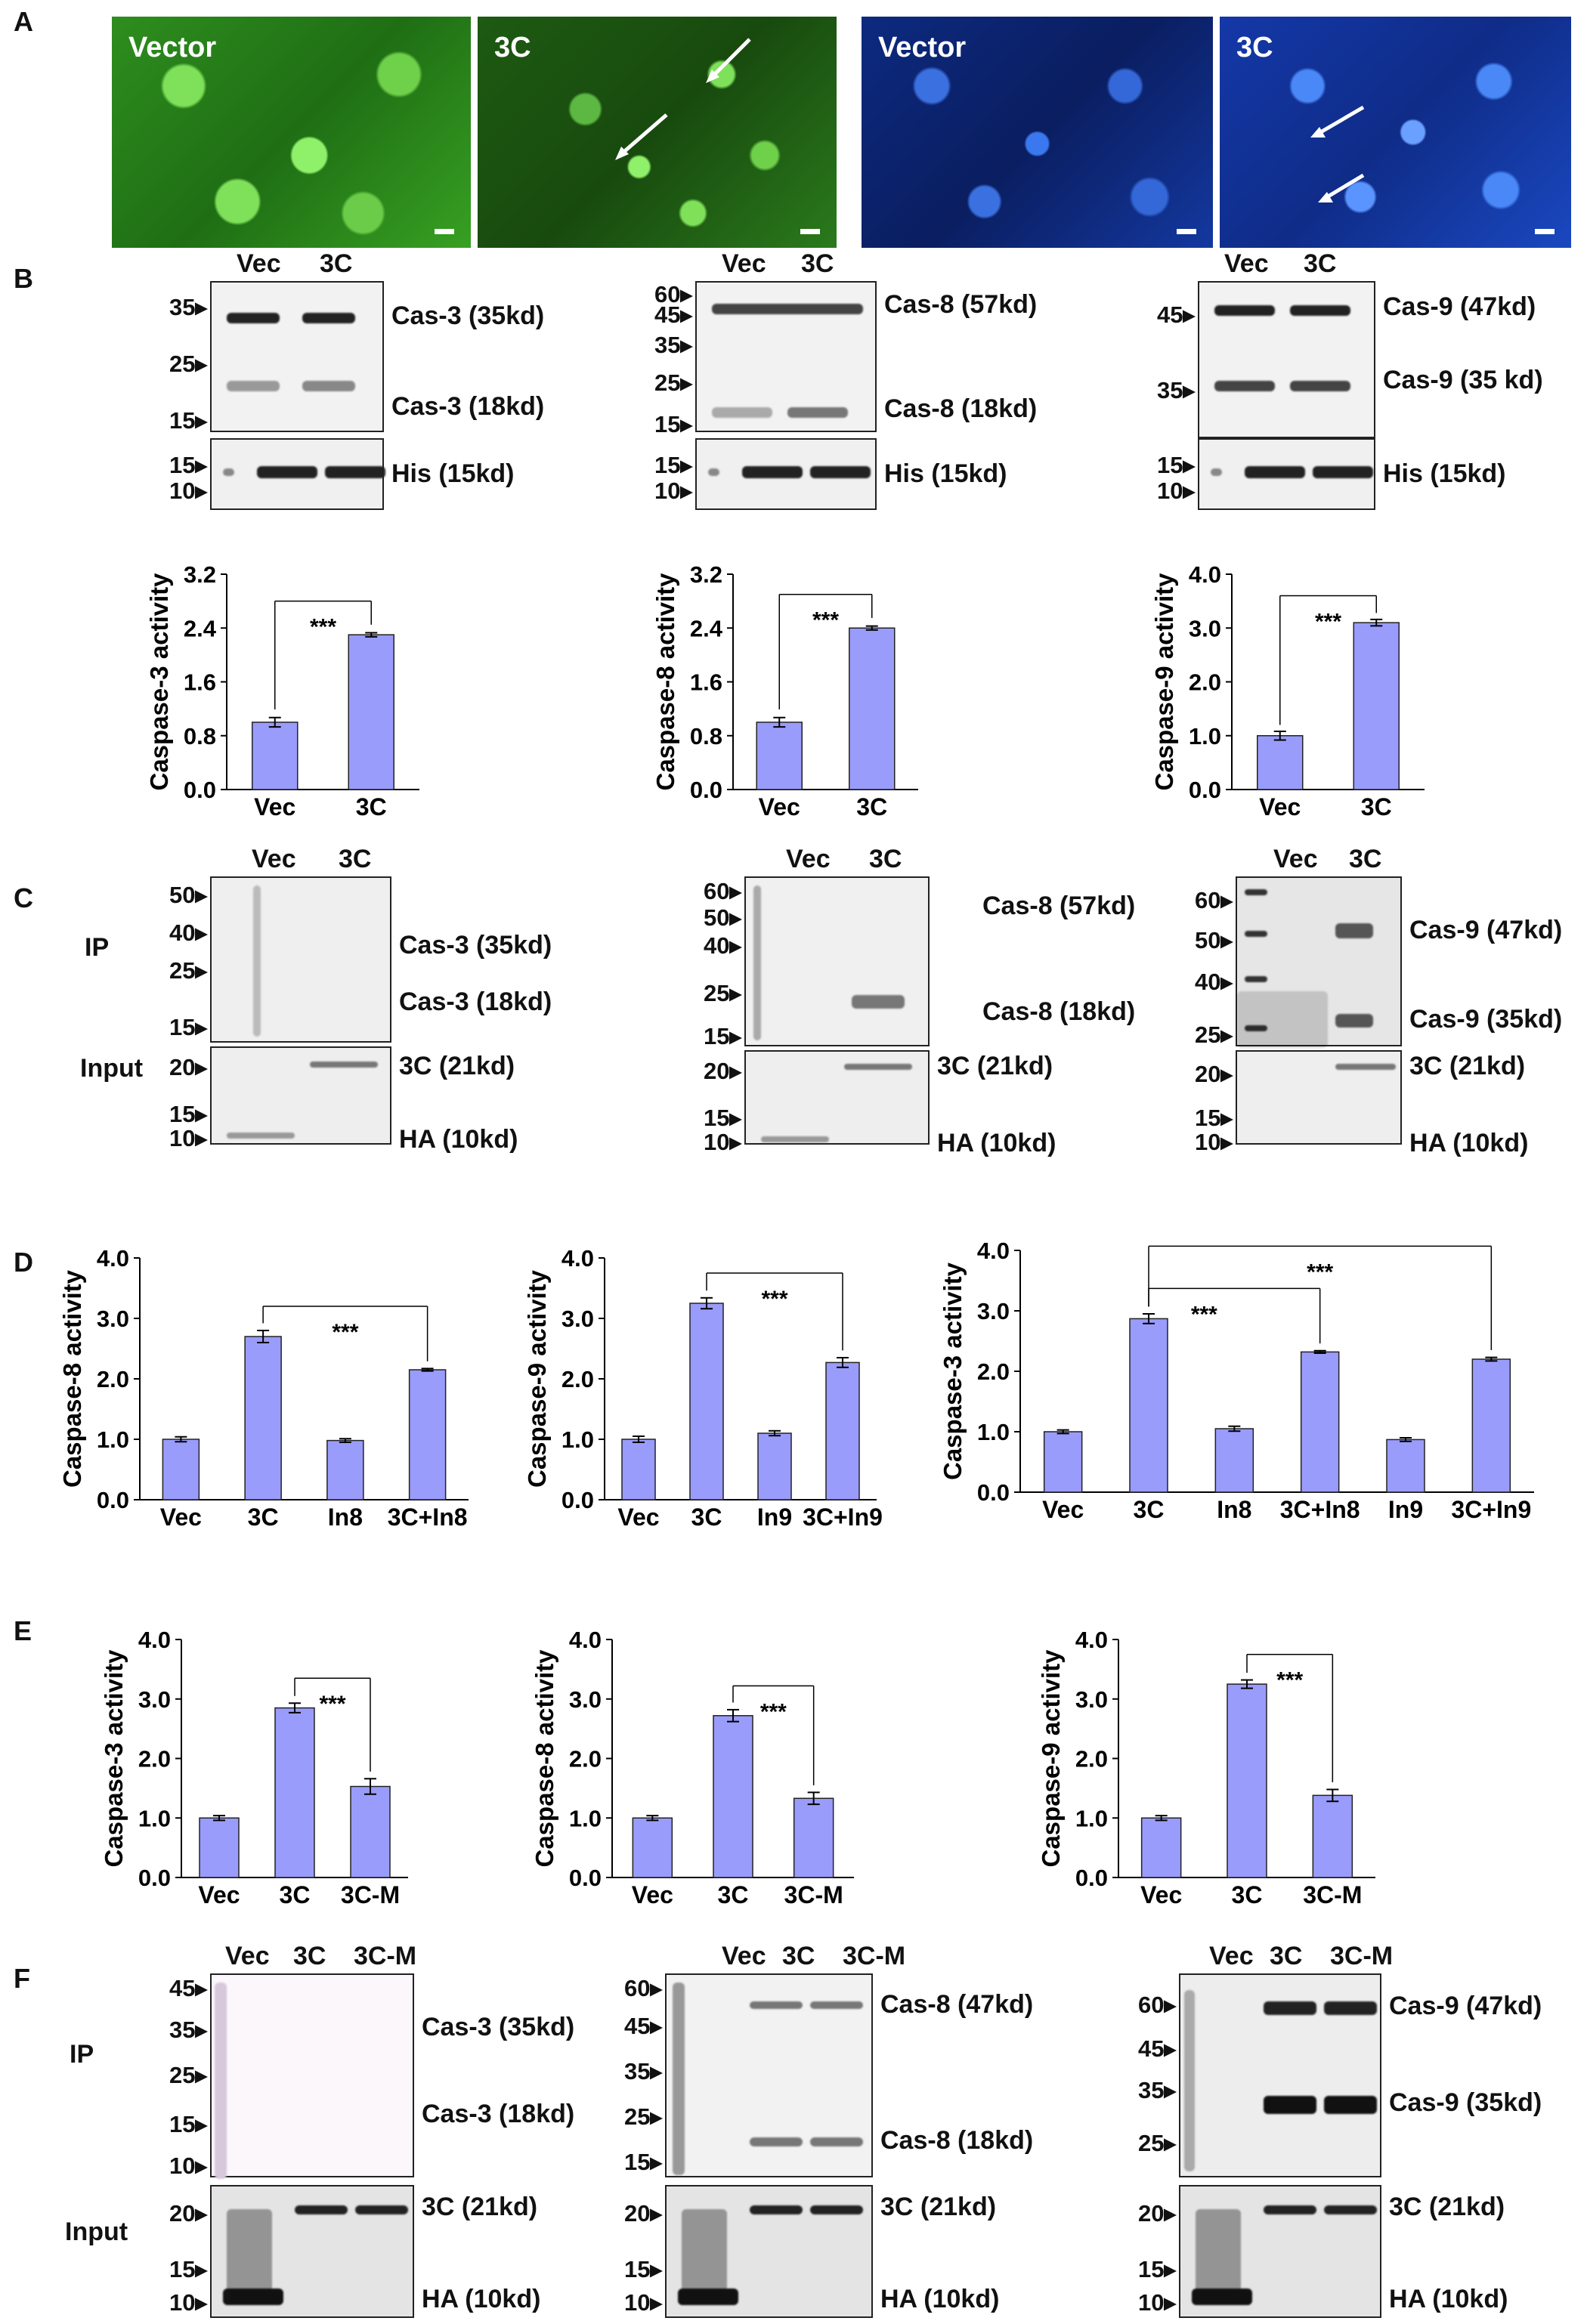  What do you see at coordinates (428, 1517) in the screenshot?
I see `x-tick-label: 3C+In8` at bounding box center [428, 1517].